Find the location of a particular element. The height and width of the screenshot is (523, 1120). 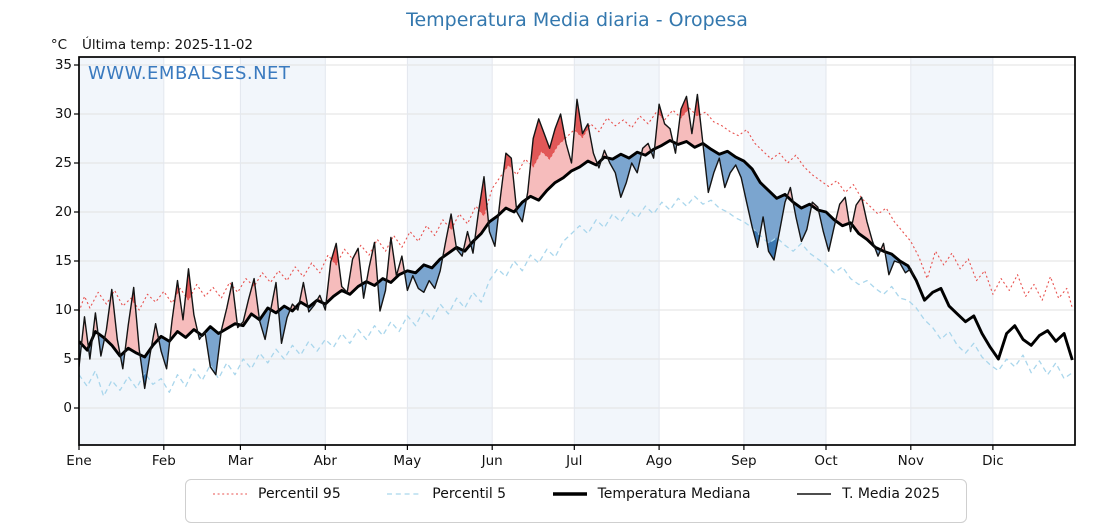

x-tick-label-ene: Ene is located at coordinates (79, 461).